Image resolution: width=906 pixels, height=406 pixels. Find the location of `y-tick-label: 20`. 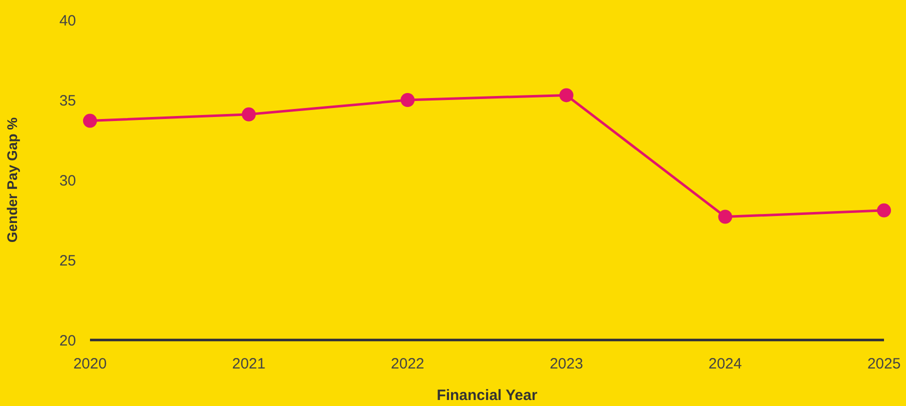

y-tick-label: 20 is located at coordinates (67, 341).